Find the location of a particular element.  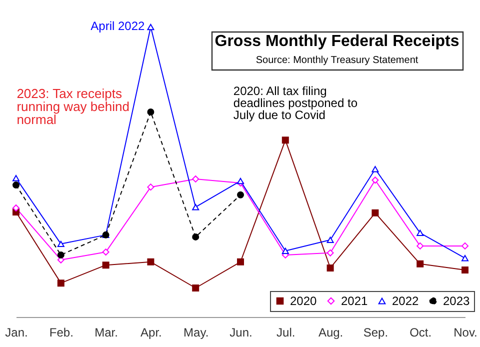

x-tick-label: Feb. is located at coordinates (61, 333).